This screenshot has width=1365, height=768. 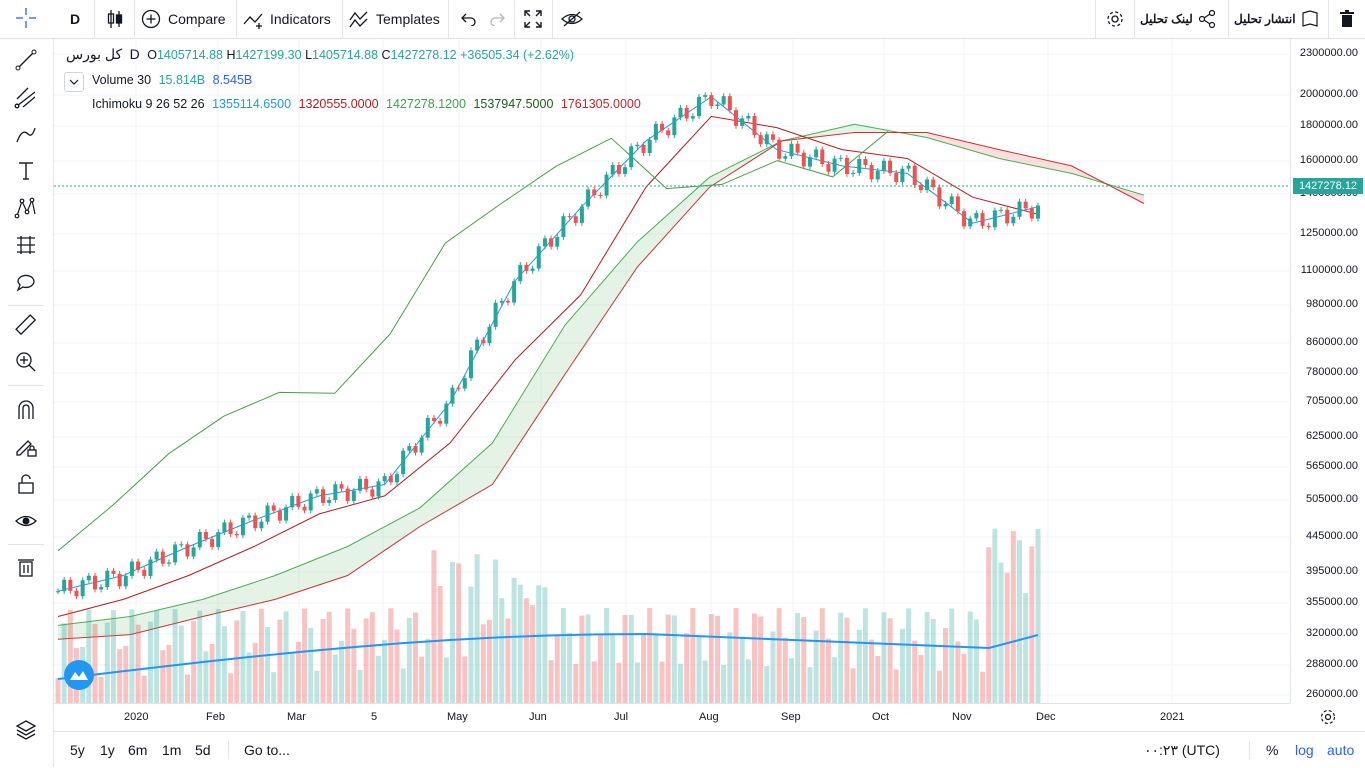 What do you see at coordinates (26, 730) in the screenshot?
I see `object-tree-button` at bounding box center [26, 730].